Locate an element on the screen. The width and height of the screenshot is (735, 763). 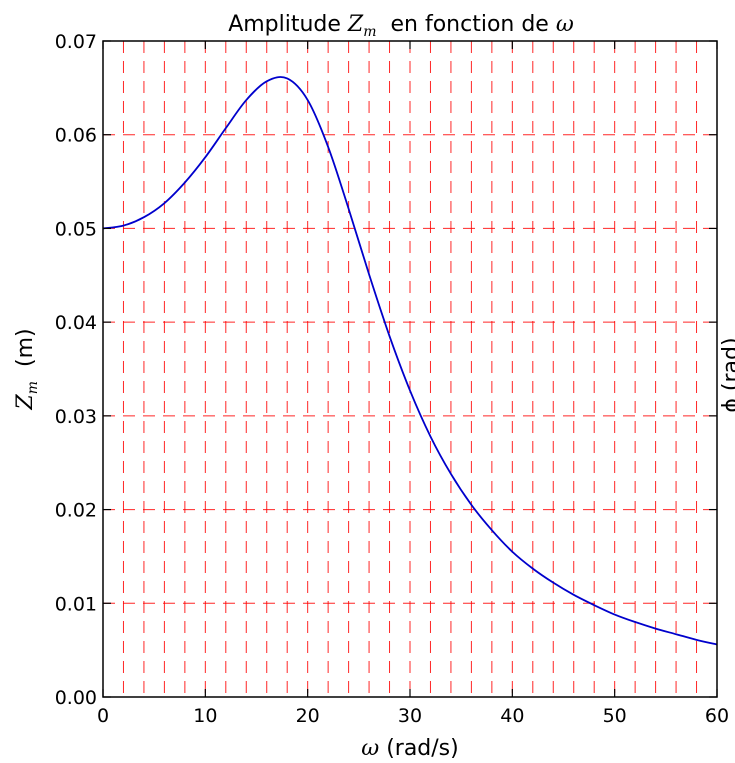
y-tick-label: 0.05 is located at coordinates (76, 229).